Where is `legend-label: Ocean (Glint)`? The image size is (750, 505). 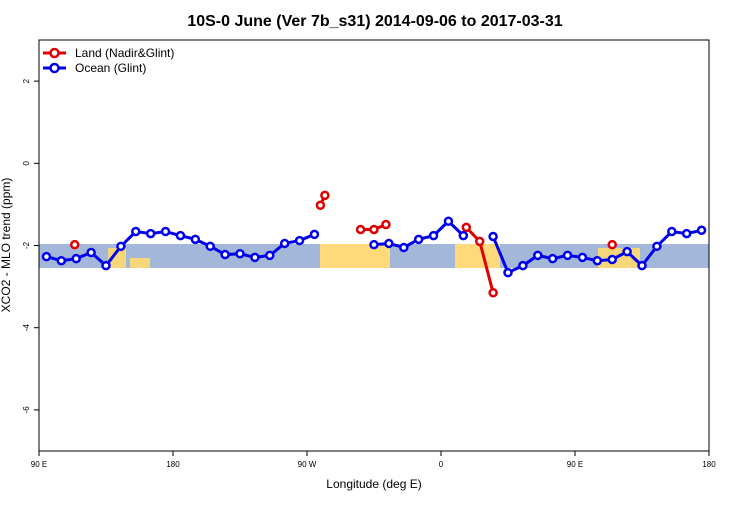
legend-label: Ocean (Glint) is located at coordinates (110, 68).